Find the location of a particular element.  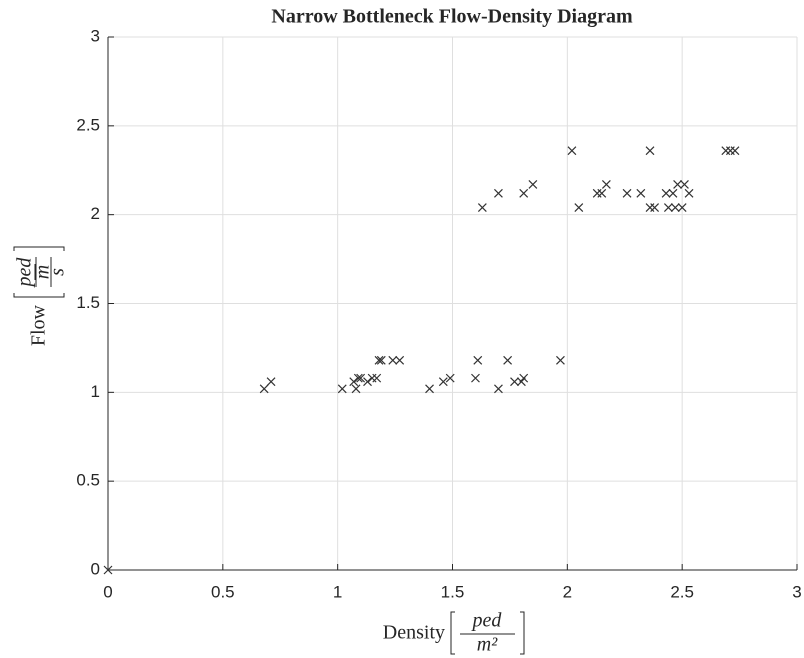

x-unit-den: m² is located at coordinates (487, 645).